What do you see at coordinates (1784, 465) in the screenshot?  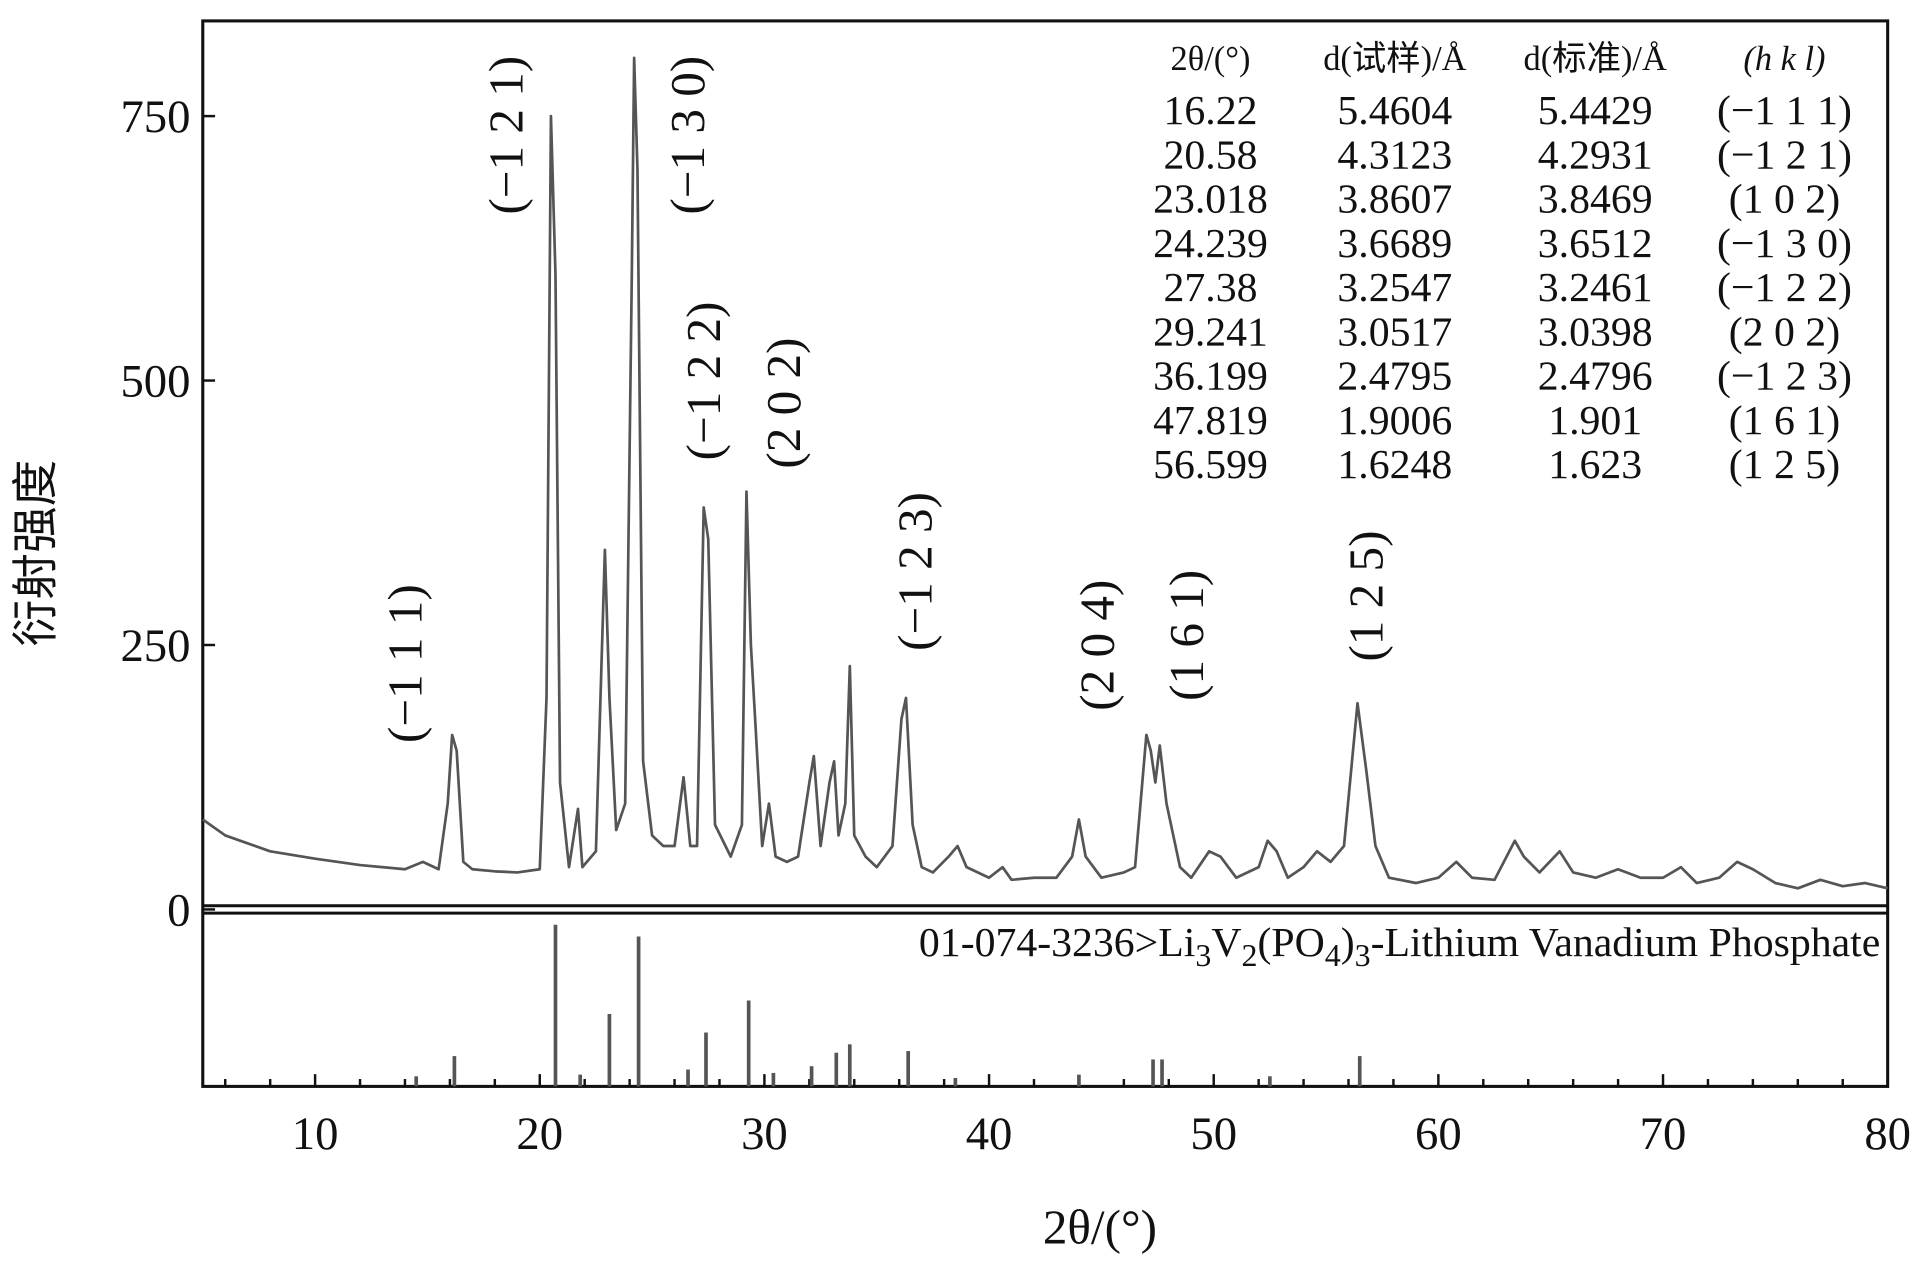 I see `table-cell: (1 2 5)` at bounding box center [1784, 465].